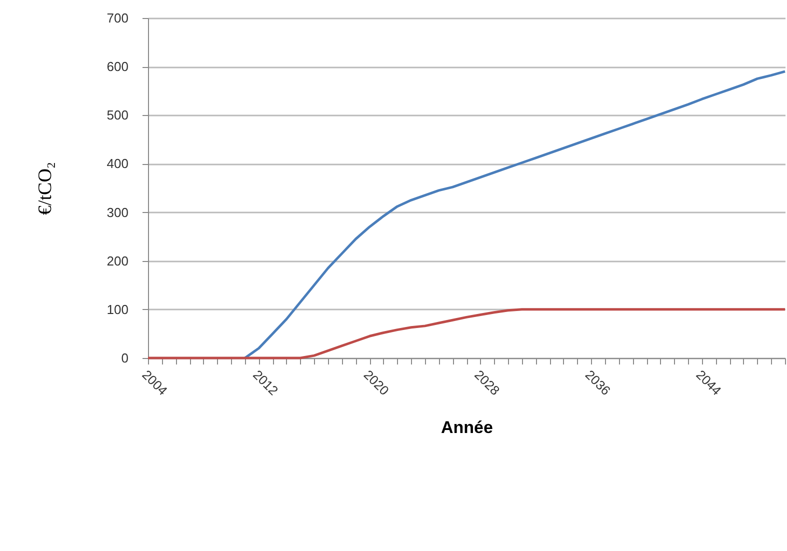 The height and width of the screenshot is (551, 787). Describe the element at coordinates (45, 189) in the screenshot. I see `y-axis-title: €/tCO₂` at that location.